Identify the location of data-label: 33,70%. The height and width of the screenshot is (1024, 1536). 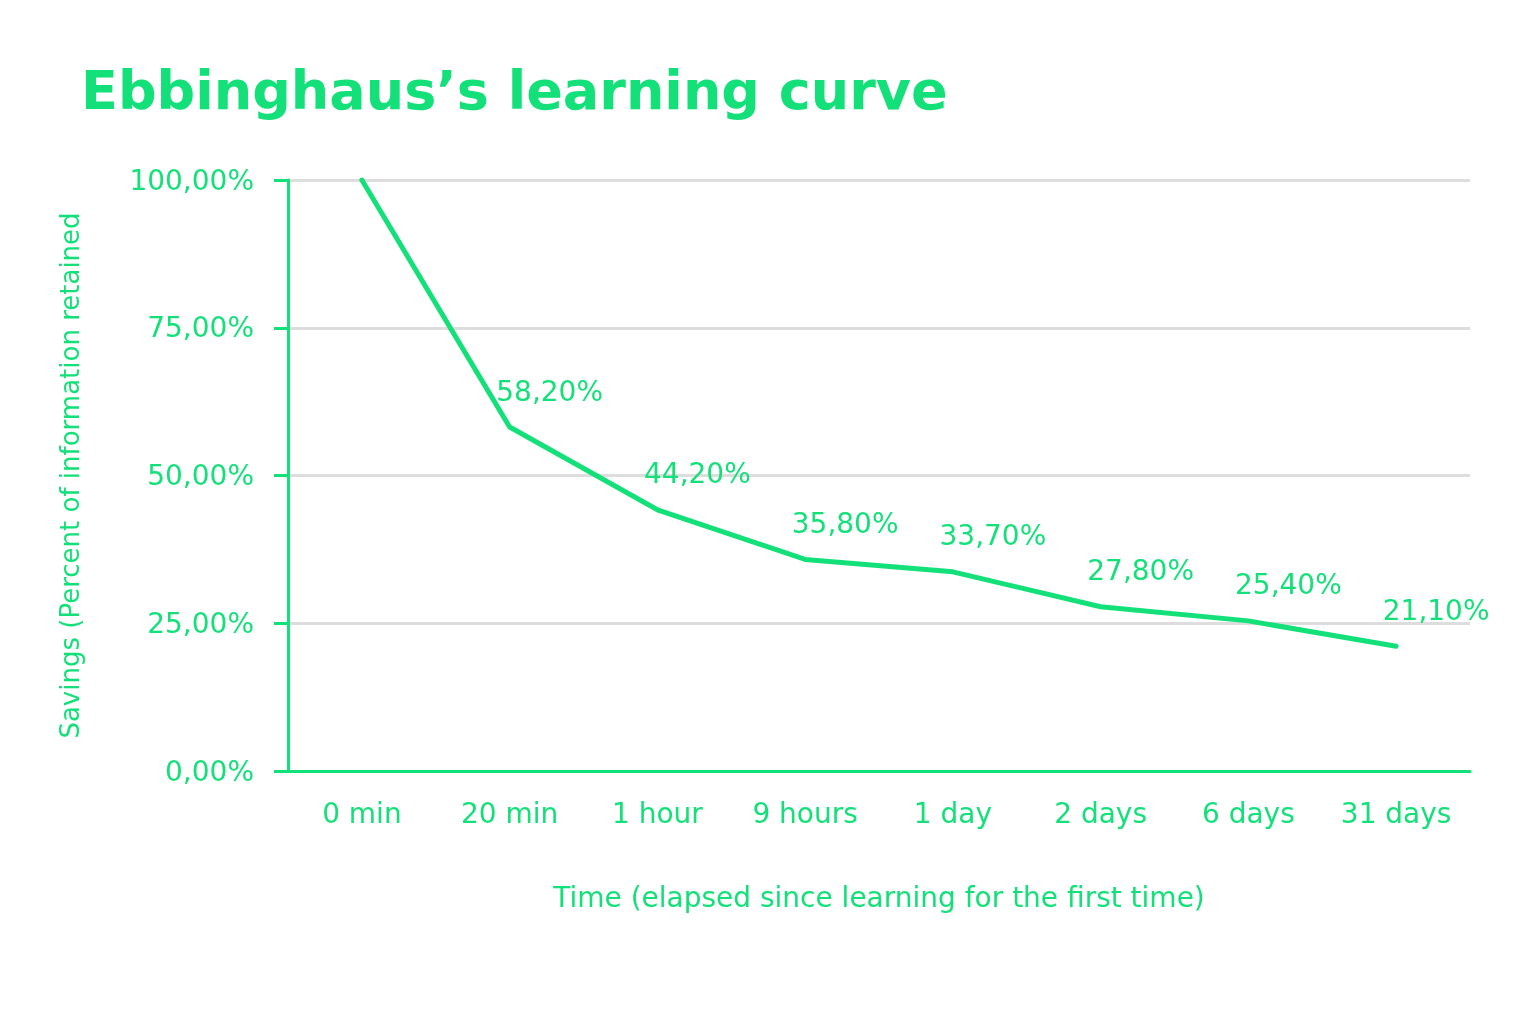
(993, 536).